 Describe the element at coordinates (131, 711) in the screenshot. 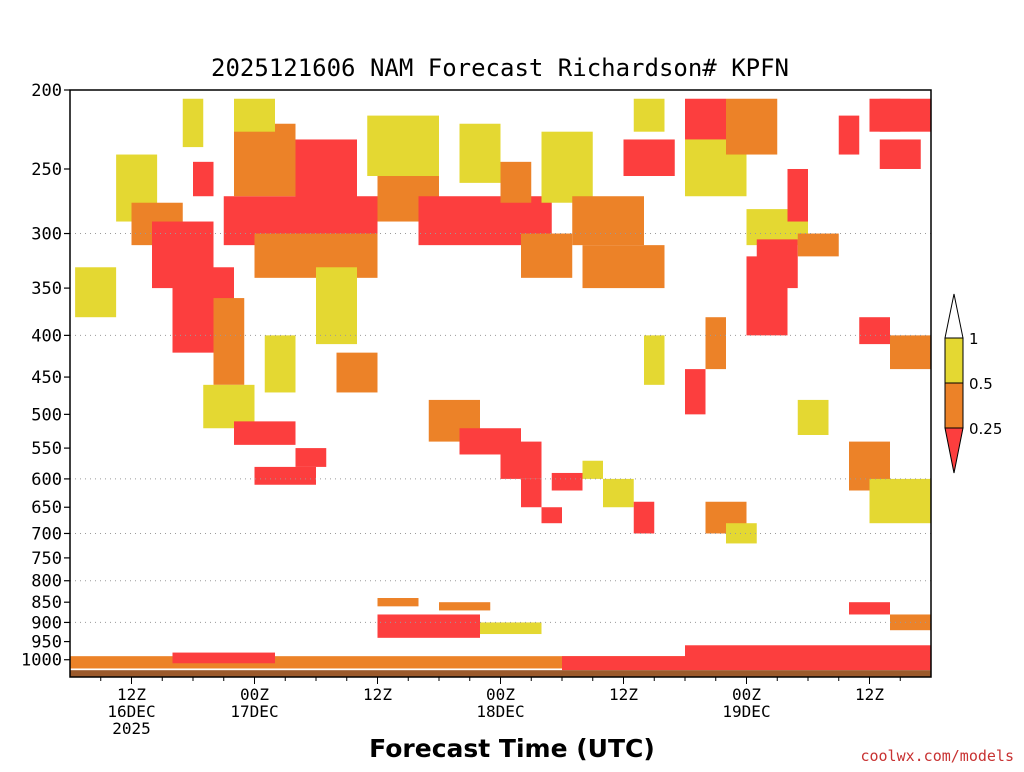

I see `x-tick-label: 16DEC` at that location.